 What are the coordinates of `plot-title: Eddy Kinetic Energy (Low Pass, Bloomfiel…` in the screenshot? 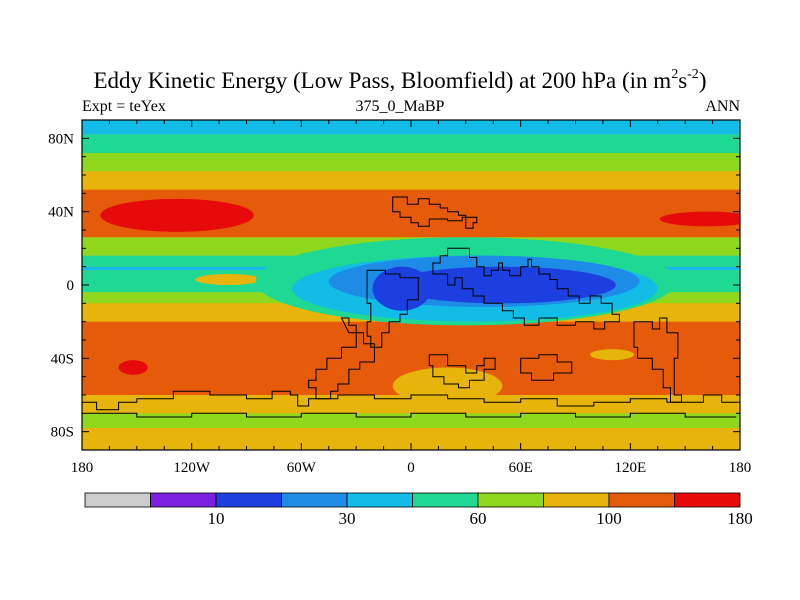 It's located at (400, 81).